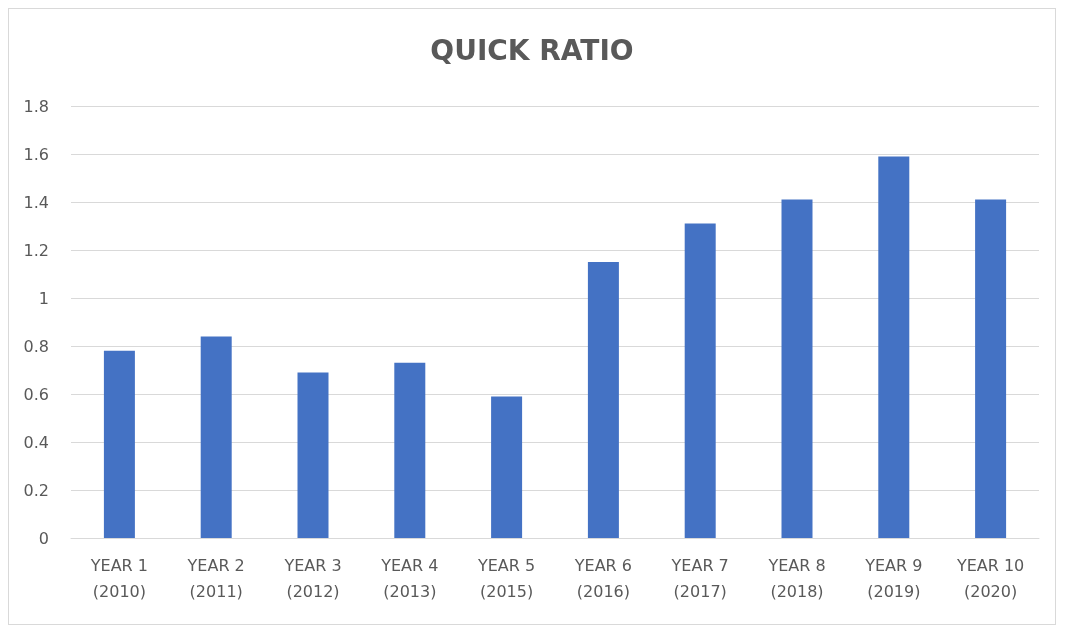 The image size is (1066, 633). Describe the element at coordinates (532, 50) in the screenshot. I see `chart-title: QUICK RATIO` at that location.